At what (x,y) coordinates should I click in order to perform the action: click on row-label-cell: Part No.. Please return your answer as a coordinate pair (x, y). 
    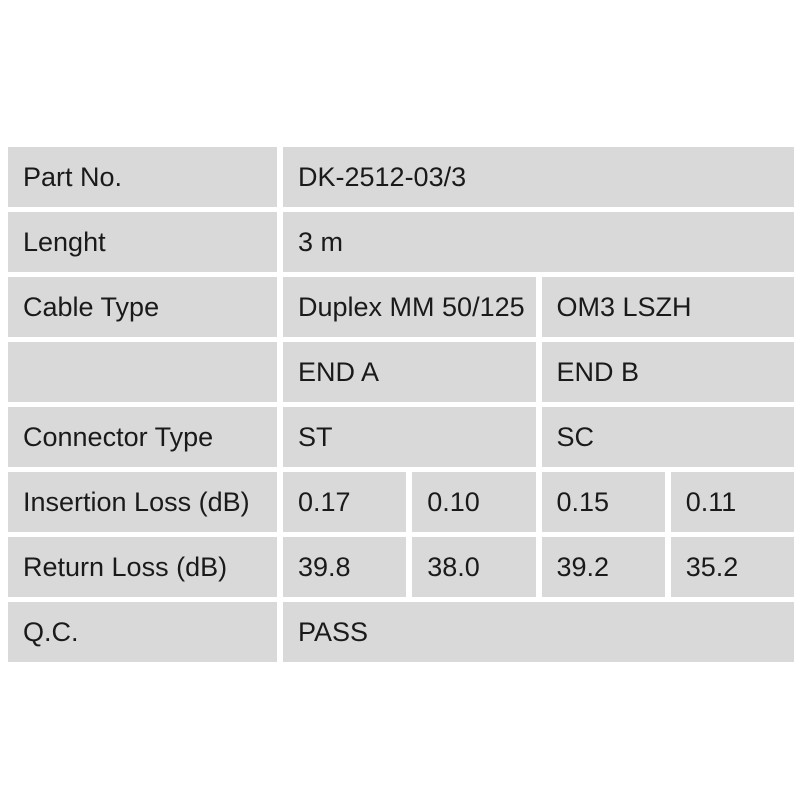
    Looking at the image, I should click on (142, 177).